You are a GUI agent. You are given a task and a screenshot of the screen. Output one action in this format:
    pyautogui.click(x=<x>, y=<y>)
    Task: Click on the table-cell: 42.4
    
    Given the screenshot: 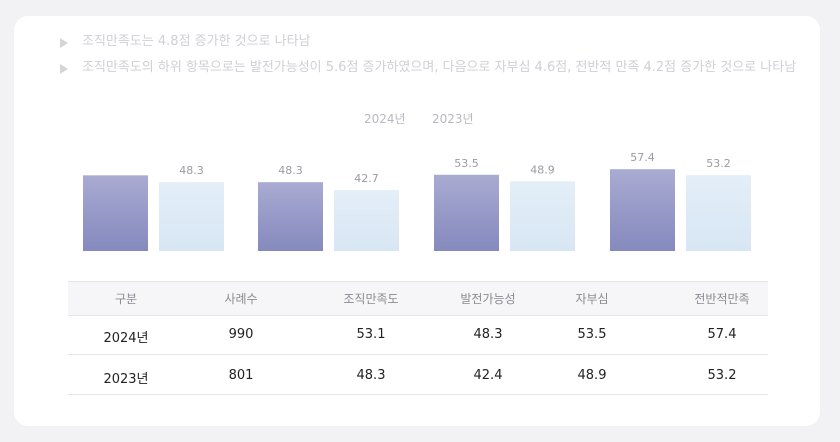 What is the action you would take?
    pyautogui.click(x=488, y=375)
    